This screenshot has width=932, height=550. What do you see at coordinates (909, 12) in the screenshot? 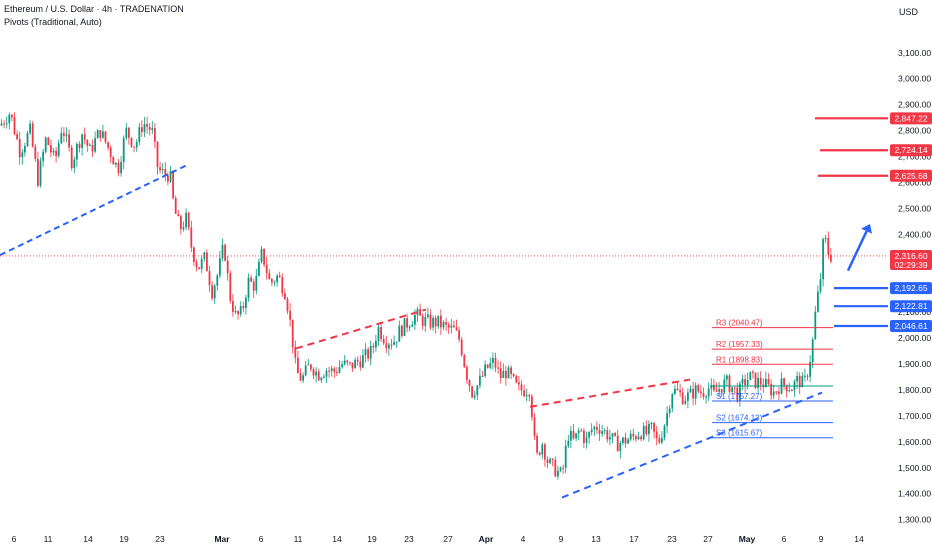
I see `currency-label: USD` at bounding box center [909, 12].